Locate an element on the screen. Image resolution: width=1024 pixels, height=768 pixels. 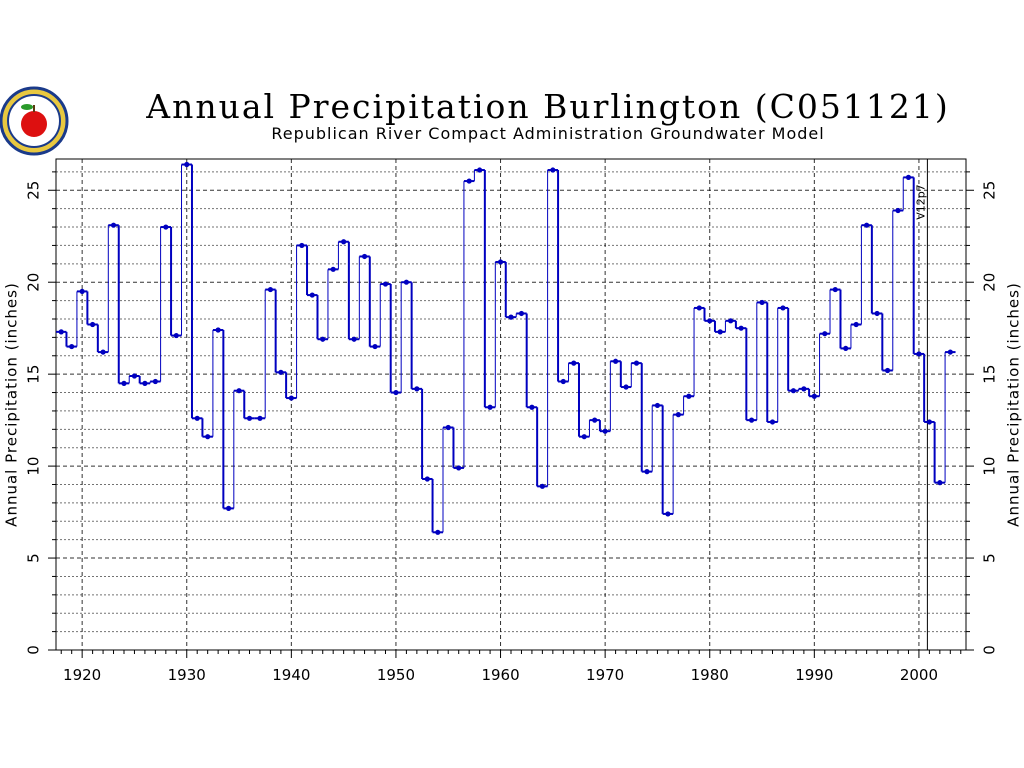
y-tick-label-right: 0 is located at coordinates (990, 650).